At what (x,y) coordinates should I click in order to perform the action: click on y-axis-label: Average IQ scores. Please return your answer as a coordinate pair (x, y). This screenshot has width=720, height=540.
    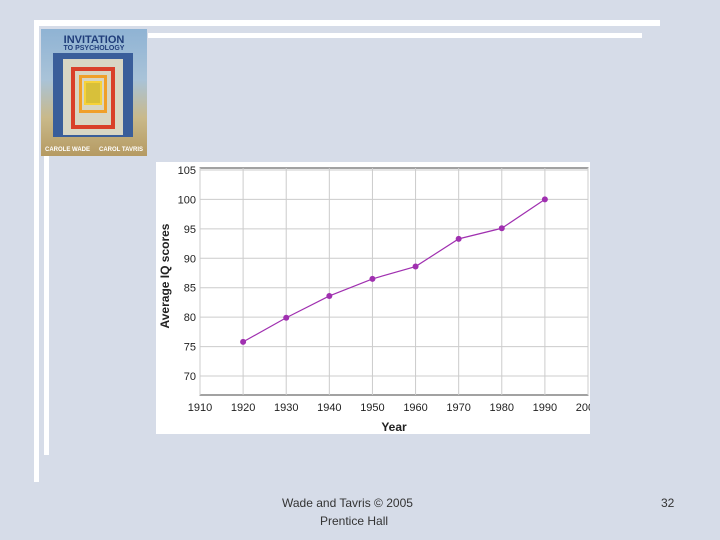
    Looking at the image, I should click on (165, 275).